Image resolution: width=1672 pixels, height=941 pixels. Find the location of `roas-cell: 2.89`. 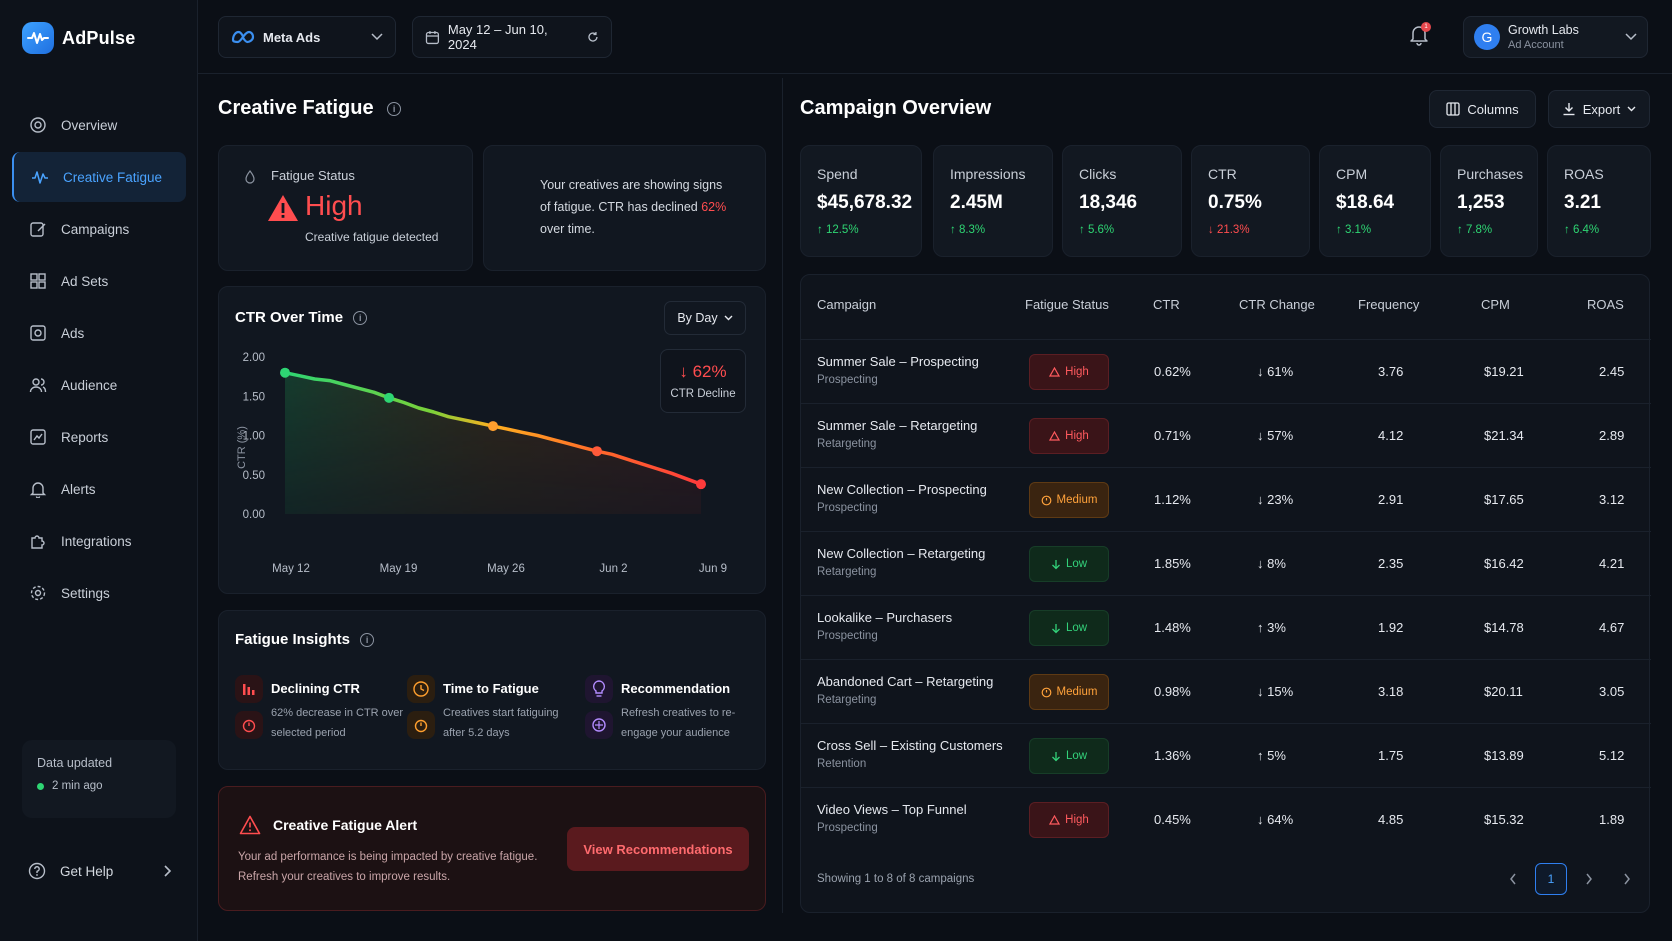

roas-cell: 2.89 is located at coordinates (1612, 435).